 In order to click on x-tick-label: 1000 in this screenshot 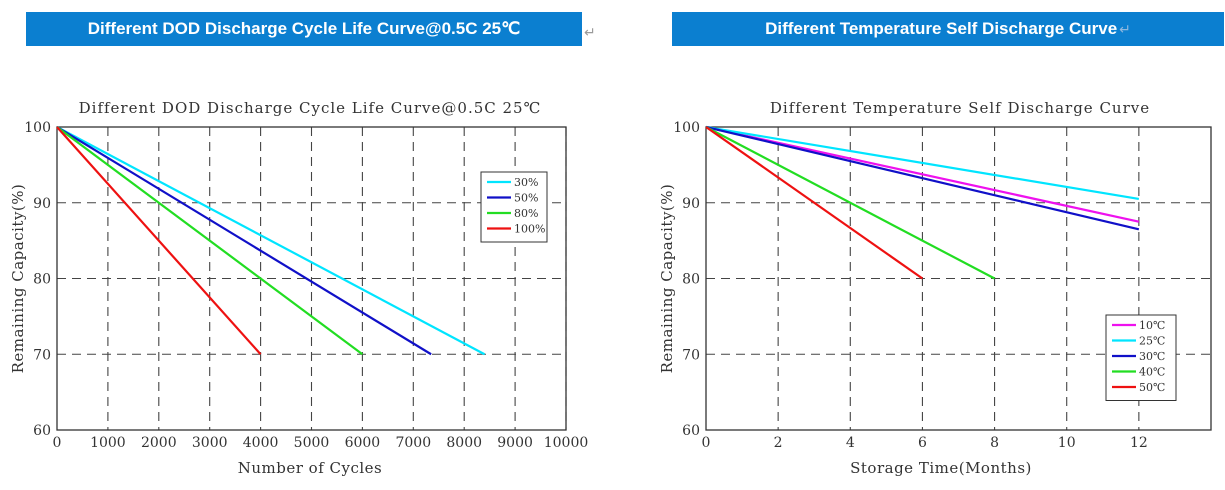, I will do `click(108, 443)`.